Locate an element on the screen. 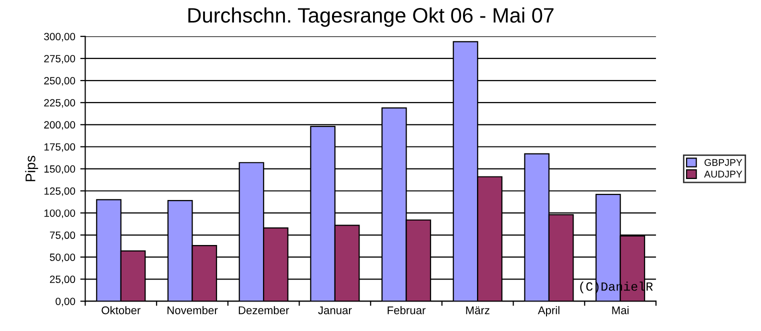  chart-title: Durchschn. Tagesrange Okt 06 - Mai 07 is located at coordinates (371, 17).